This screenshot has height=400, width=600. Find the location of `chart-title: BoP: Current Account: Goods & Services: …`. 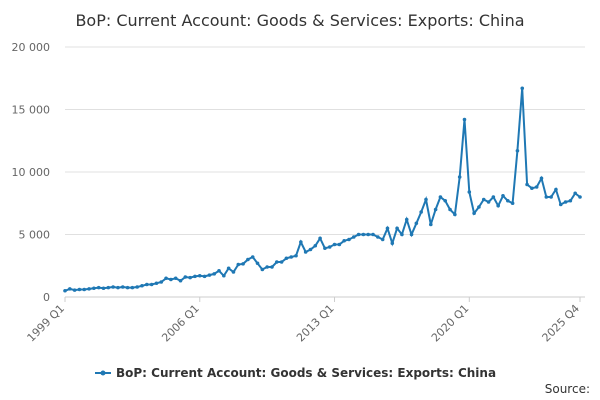

chart-title: BoP: Current Account: Goods & Services: … is located at coordinates (299, 20).